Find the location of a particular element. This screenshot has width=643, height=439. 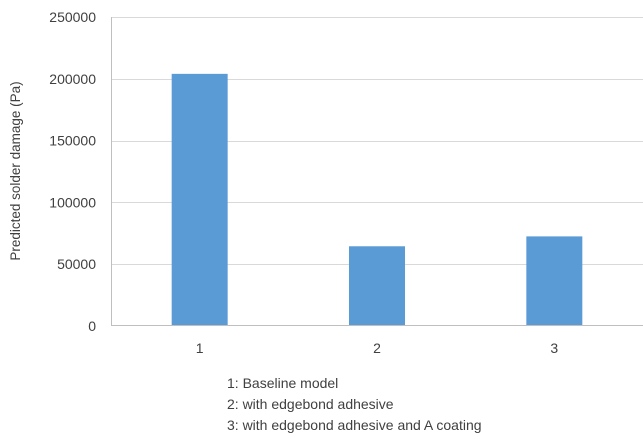

y-axis-title: Predicted solder damage (Pa) is located at coordinates (15, 170).